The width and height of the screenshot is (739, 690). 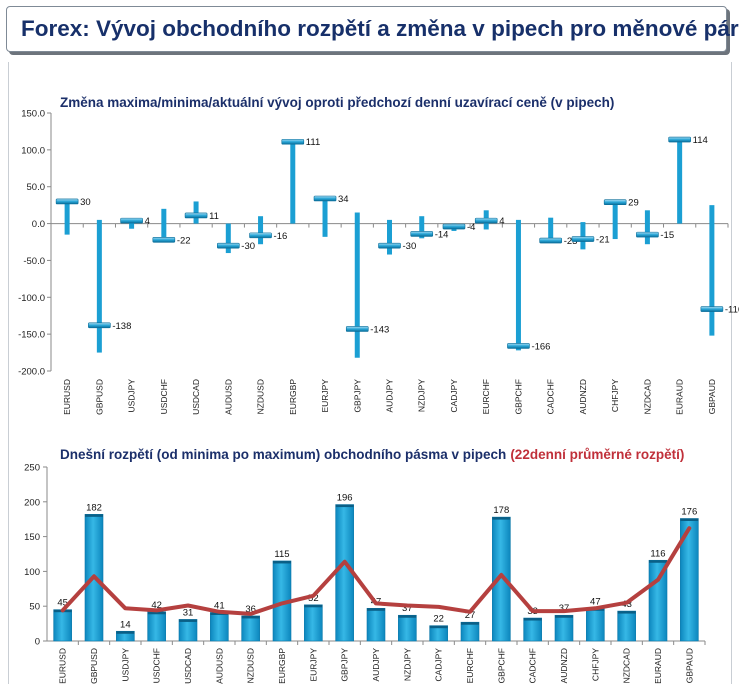 I want to click on chart2-value-label: 31, so click(x=188, y=612).